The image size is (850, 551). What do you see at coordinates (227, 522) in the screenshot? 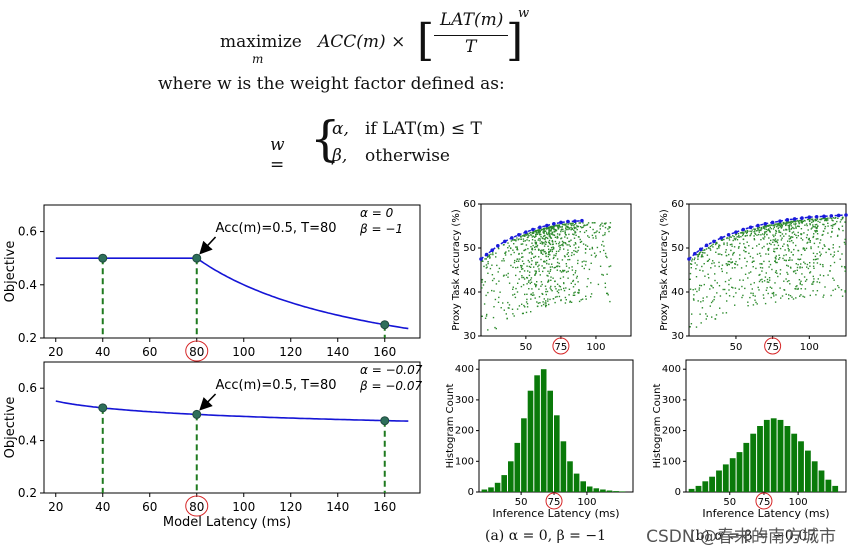
I see `x-axis-label: Model Latency (ms)` at bounding box center [227, 522].